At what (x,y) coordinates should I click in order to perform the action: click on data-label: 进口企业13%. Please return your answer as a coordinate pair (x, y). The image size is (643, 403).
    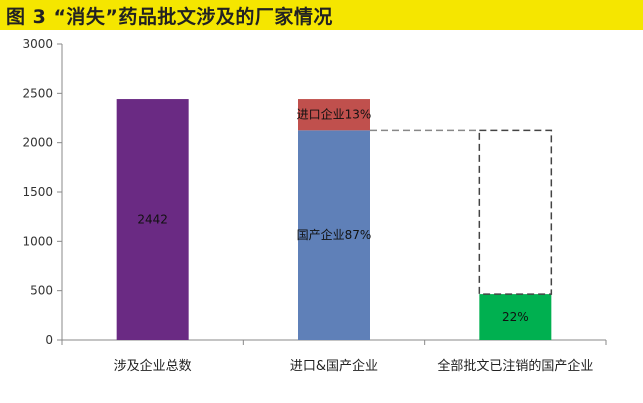
    Looking at the image, I should click on (334, 114).